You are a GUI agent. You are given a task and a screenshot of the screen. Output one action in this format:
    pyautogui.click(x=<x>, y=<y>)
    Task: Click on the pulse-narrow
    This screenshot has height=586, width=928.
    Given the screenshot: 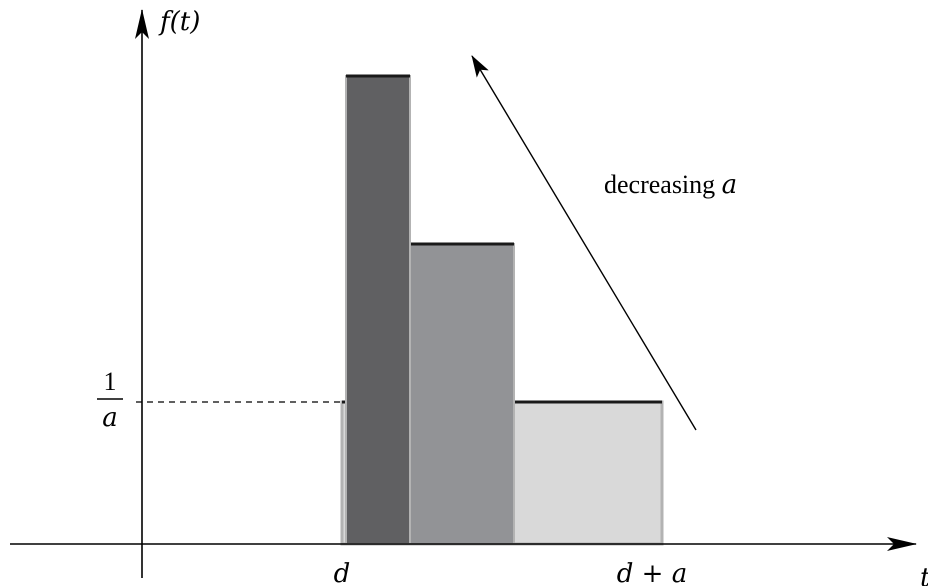 What is the action you would take?
    pyautogui.click(x=378, y=310)
    